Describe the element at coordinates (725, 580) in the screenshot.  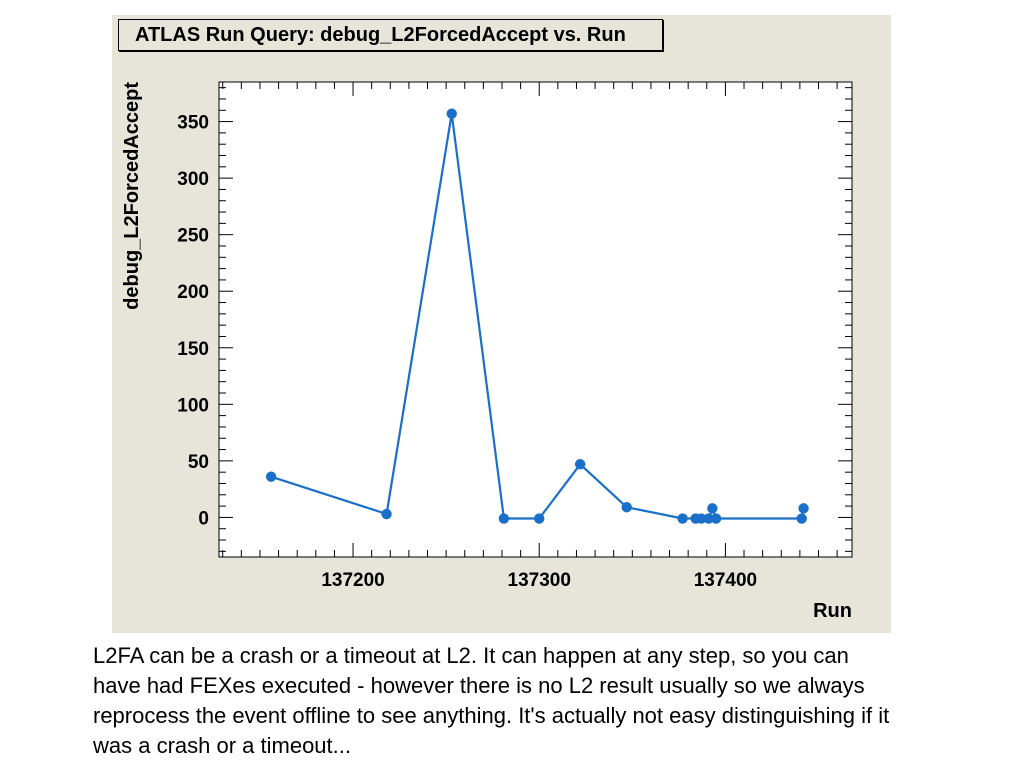
I see `x-tick-label: 137400` at that location.